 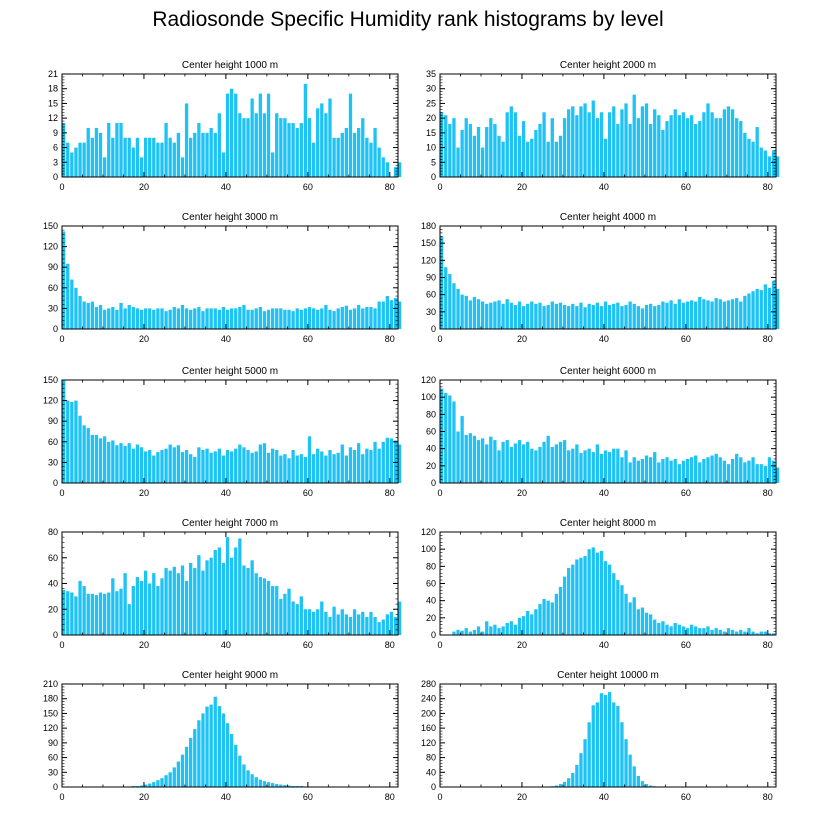 What do you see at coordinates (428, 226) in the screenshot?
I see `y-tick-label: 180` at bounding box center [428, 226].